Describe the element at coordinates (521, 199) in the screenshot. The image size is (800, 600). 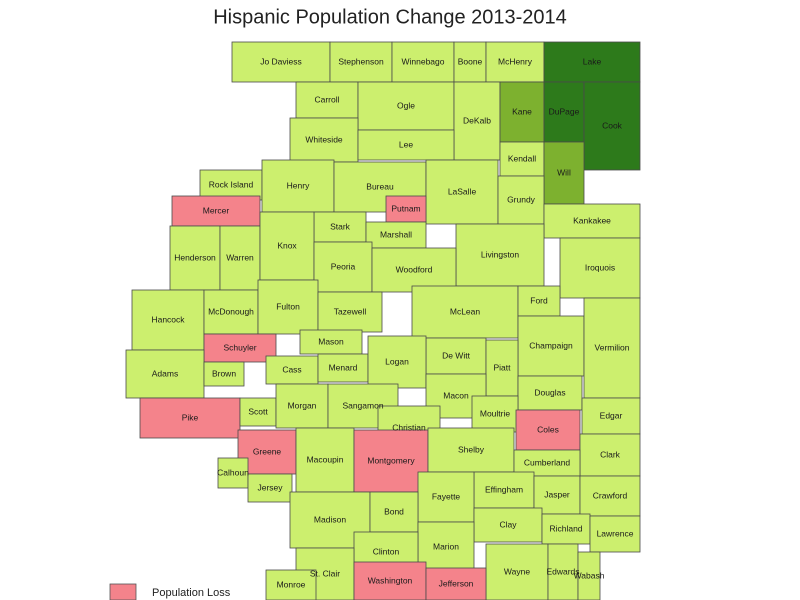
I see `county-label: Grundy` at that location.